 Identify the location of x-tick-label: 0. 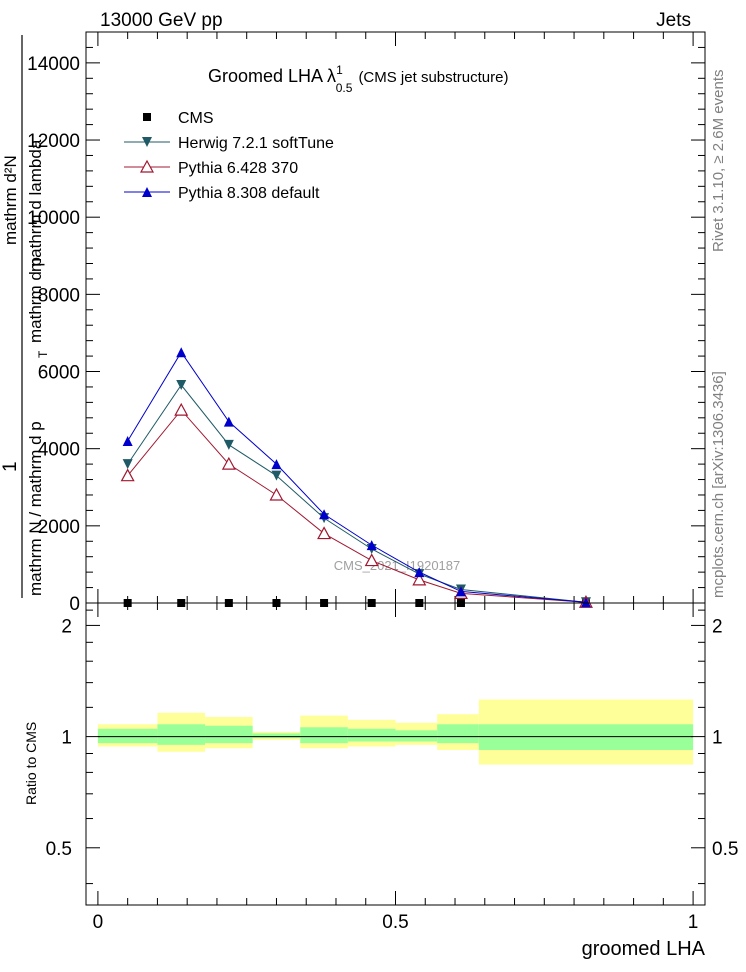
(98, 922).